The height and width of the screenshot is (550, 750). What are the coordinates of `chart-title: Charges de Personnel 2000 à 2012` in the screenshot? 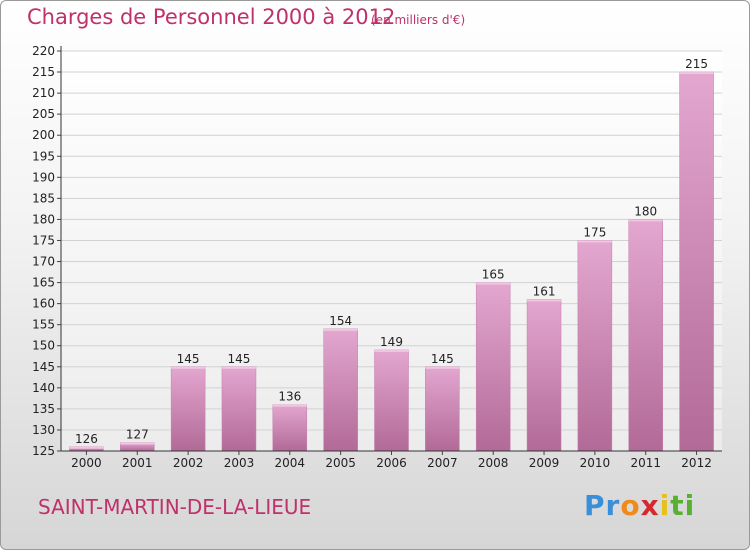 It's located at (211, 17).